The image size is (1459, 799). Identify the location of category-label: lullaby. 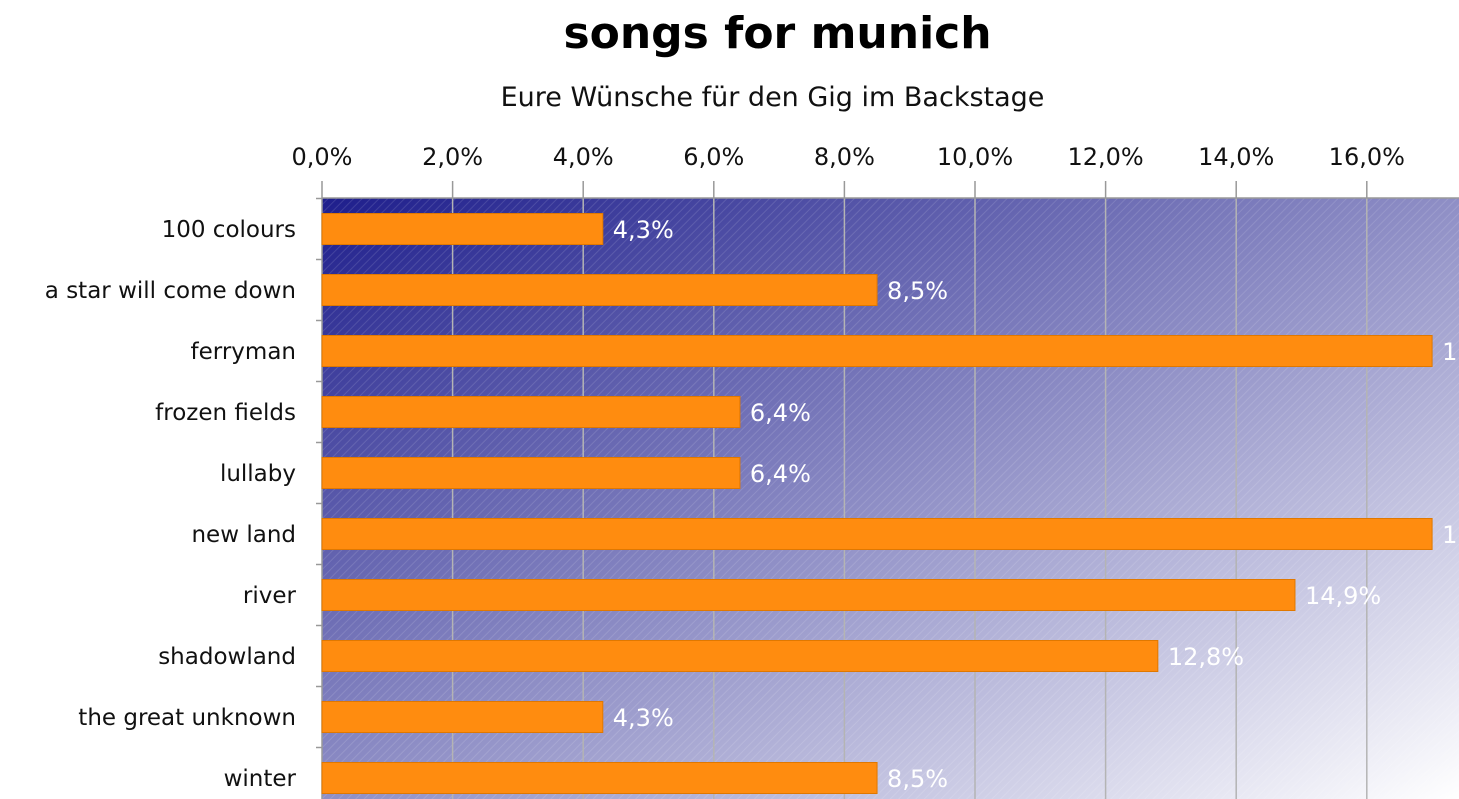
(258, 474).